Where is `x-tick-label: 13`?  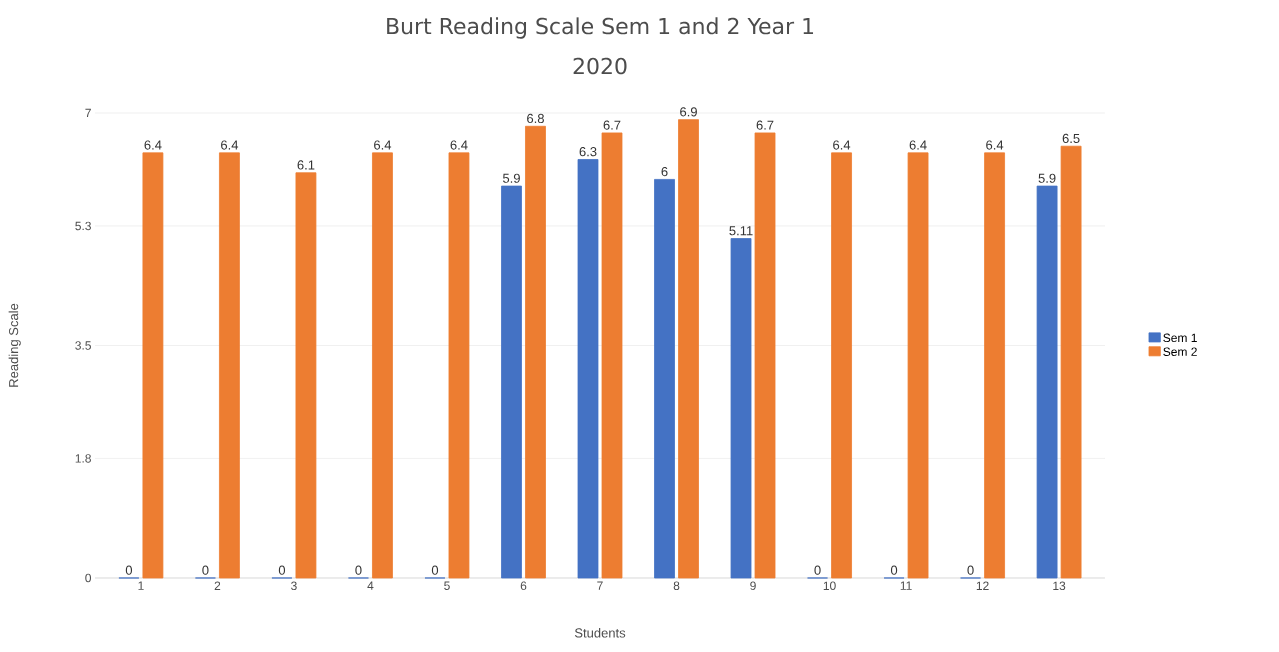 x-tick-label: 13 is located at coordinates (1059, 586).